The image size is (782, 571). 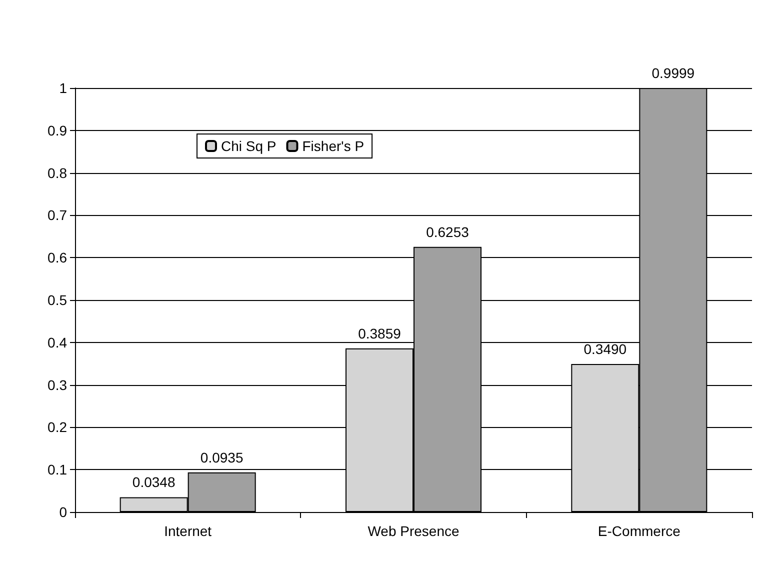 What do you see at coordinates (448, 232) in the screenshot?
I see `data-label: 0.6253` at bounding box center [448, 232].